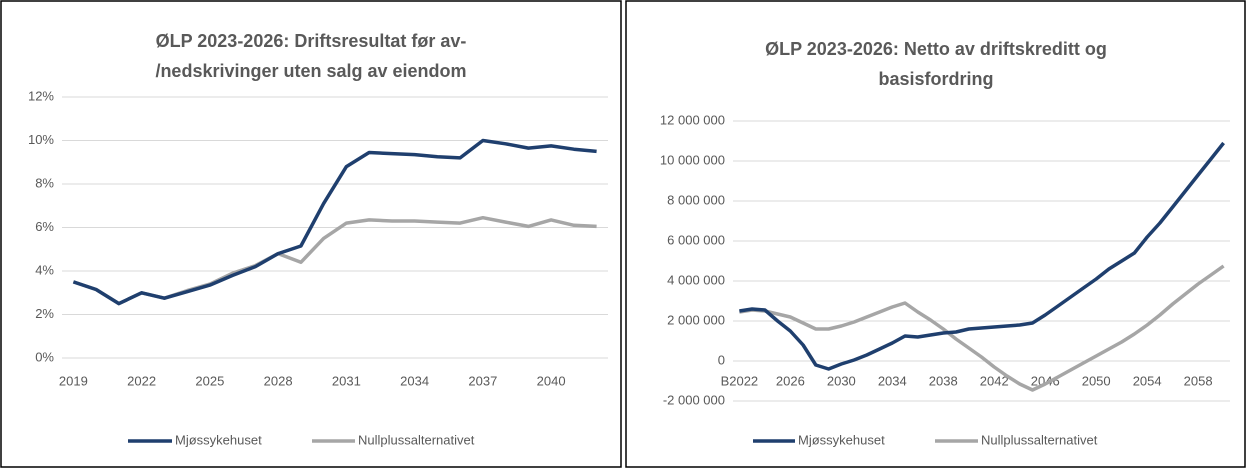 This screenshot has height=468, width=1246. What do you see at coordinates (73, 380) in the screenshot?
I see `x-tick-label: 2019` at bounding box center [73, 380].